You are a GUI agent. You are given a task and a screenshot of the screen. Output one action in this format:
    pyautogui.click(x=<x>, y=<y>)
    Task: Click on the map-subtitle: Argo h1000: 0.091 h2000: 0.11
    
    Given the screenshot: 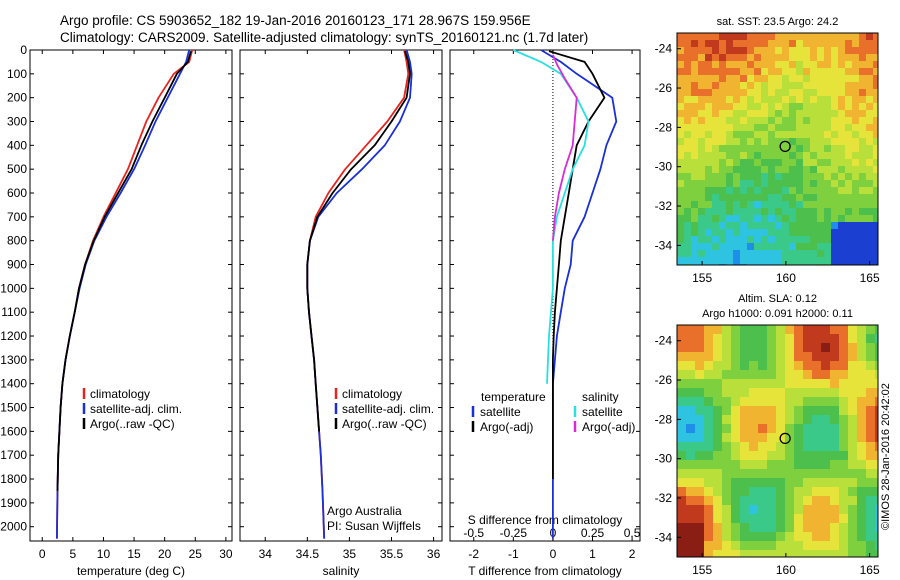 What is the action you would take?
    pyautogui.click(x=777, y=314)
    